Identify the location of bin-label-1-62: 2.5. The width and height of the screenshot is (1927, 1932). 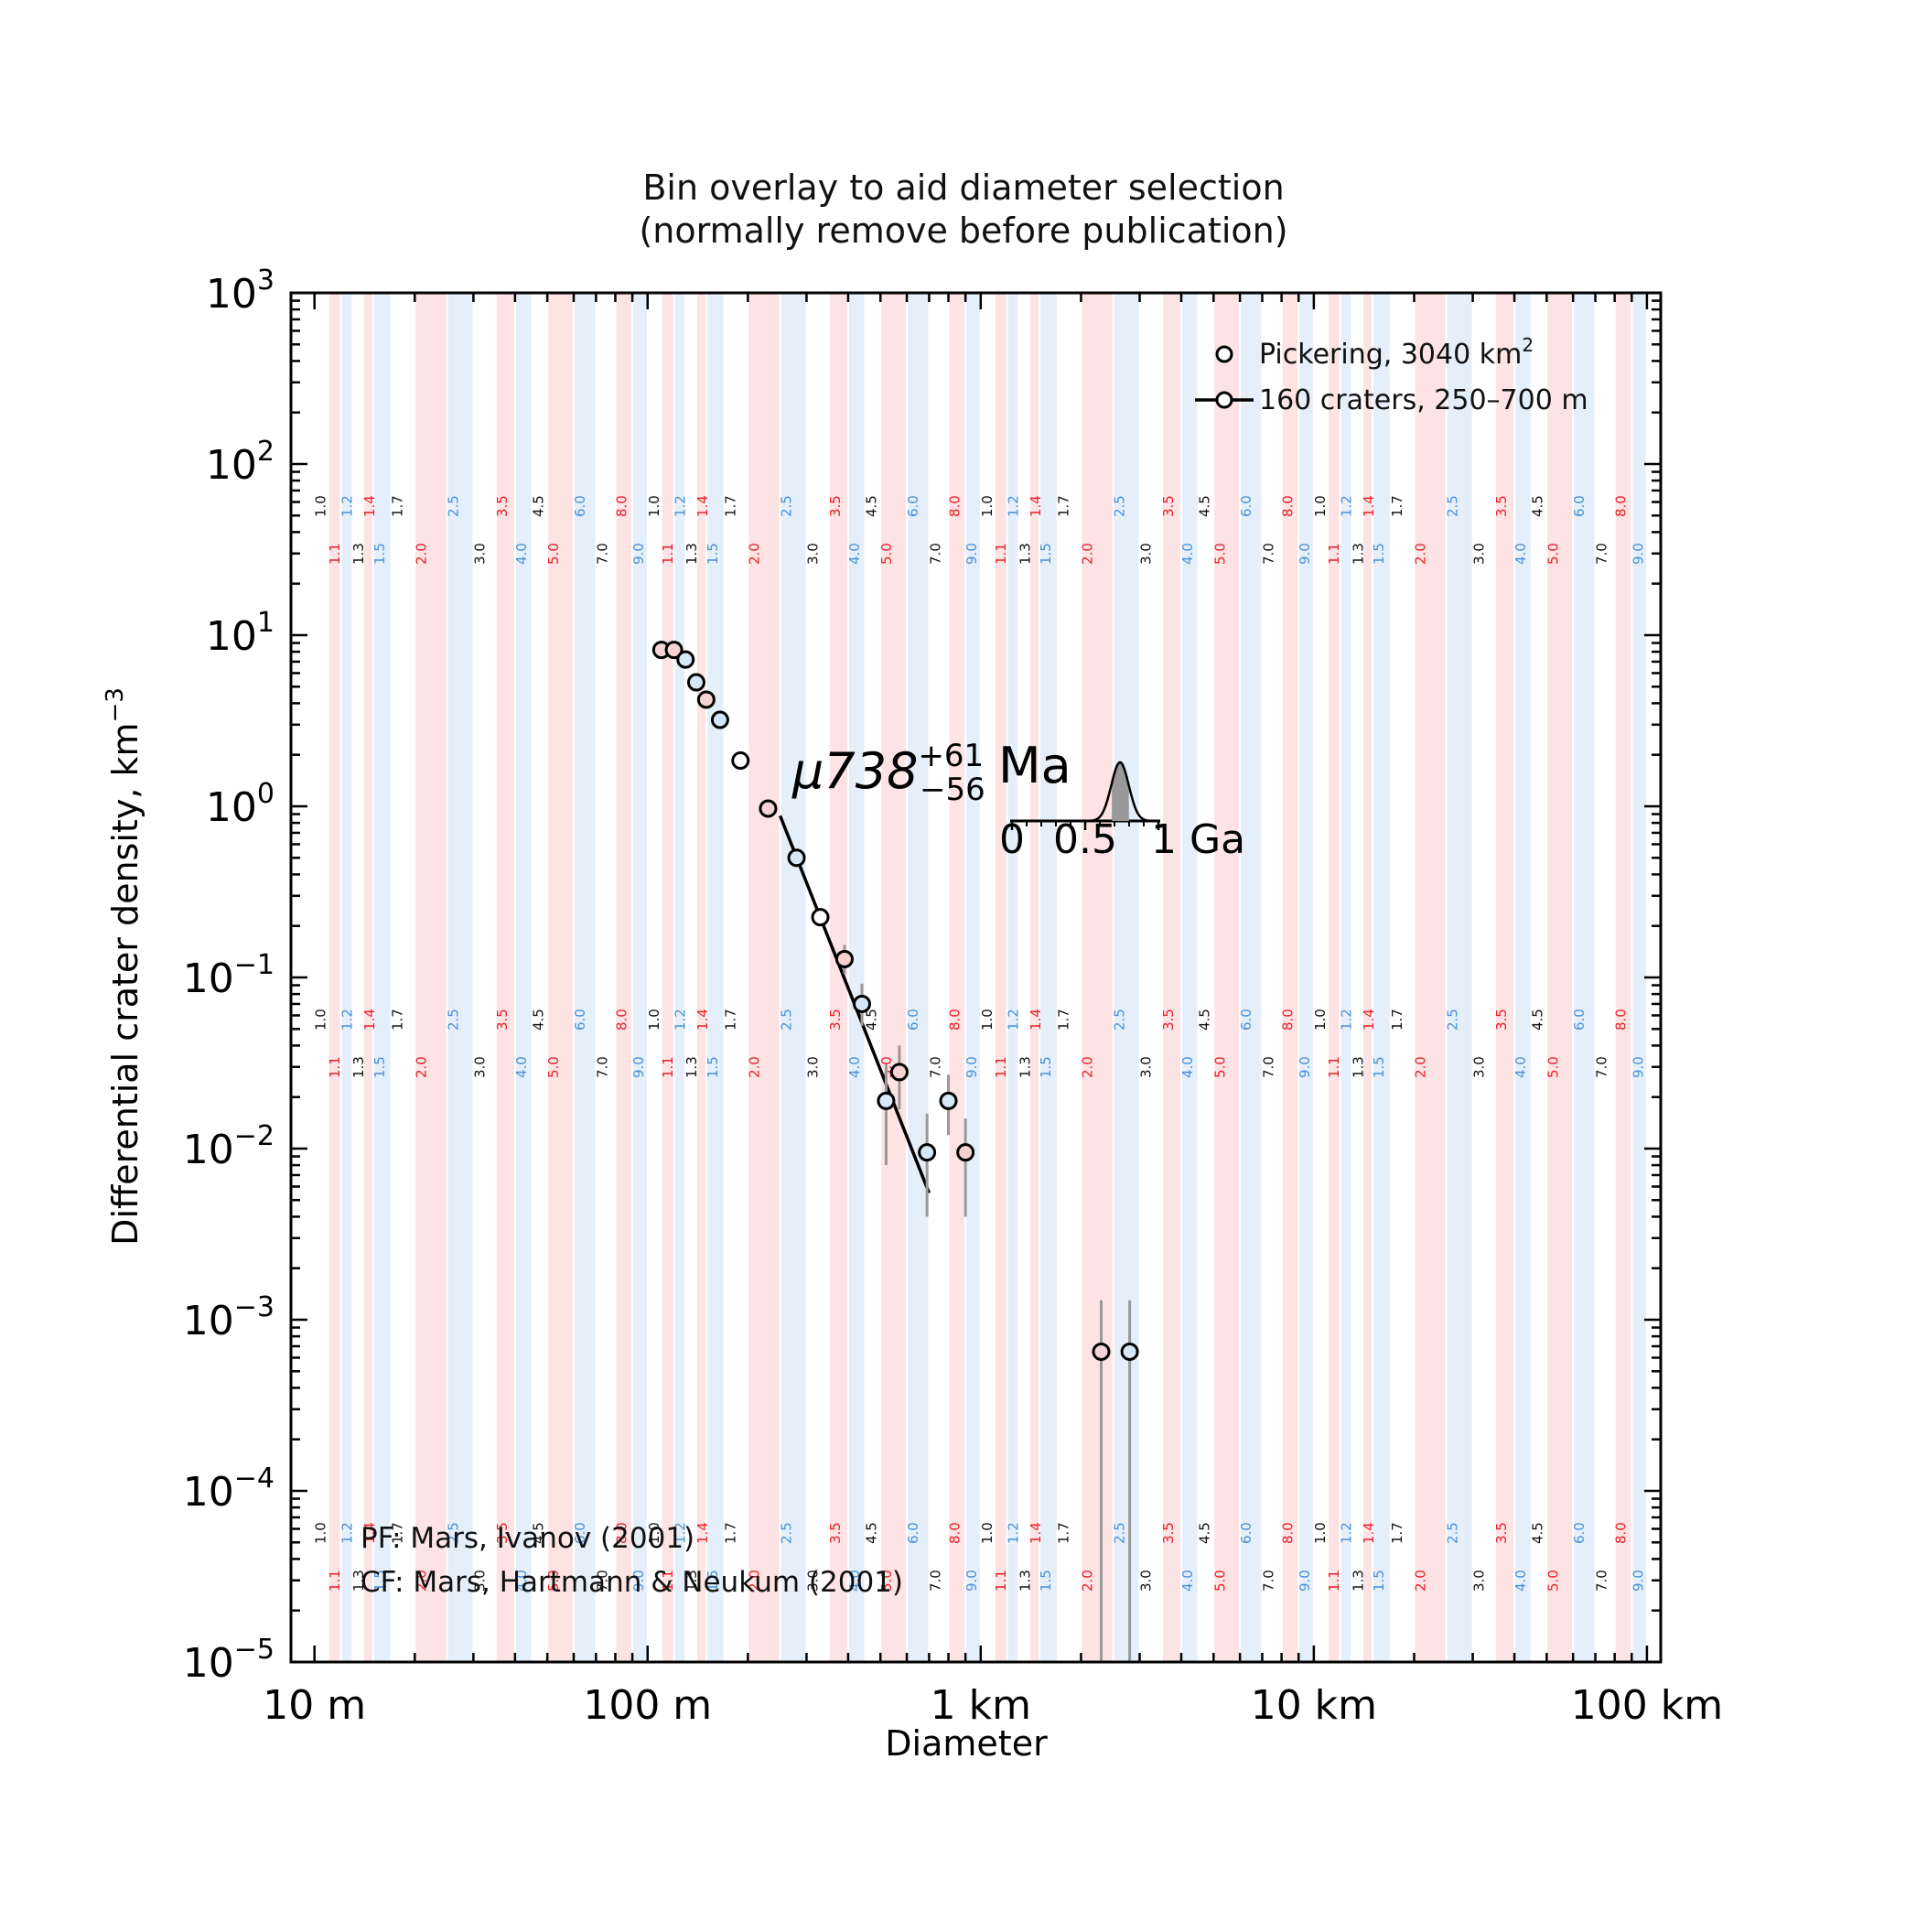
(1453, 1020).